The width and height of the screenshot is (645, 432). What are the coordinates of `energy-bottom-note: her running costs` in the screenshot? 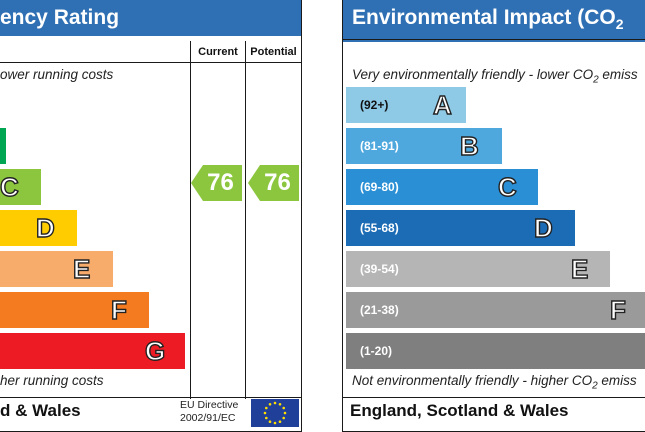 It's located at (52, 380).